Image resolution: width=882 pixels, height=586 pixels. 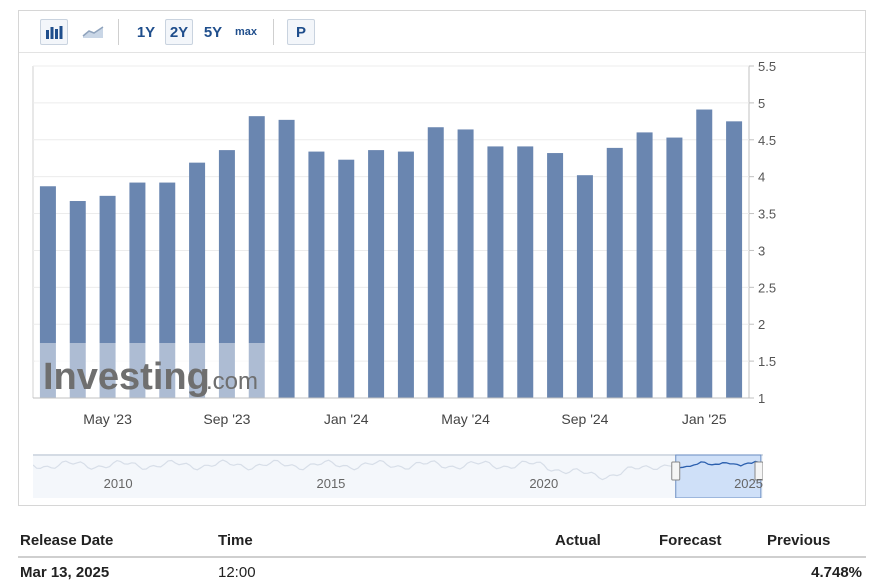 What do you see at coordinates (146, 32) in the screenshot?
I see `range-1y-button: 1Y` at bounding box center [146, 32].